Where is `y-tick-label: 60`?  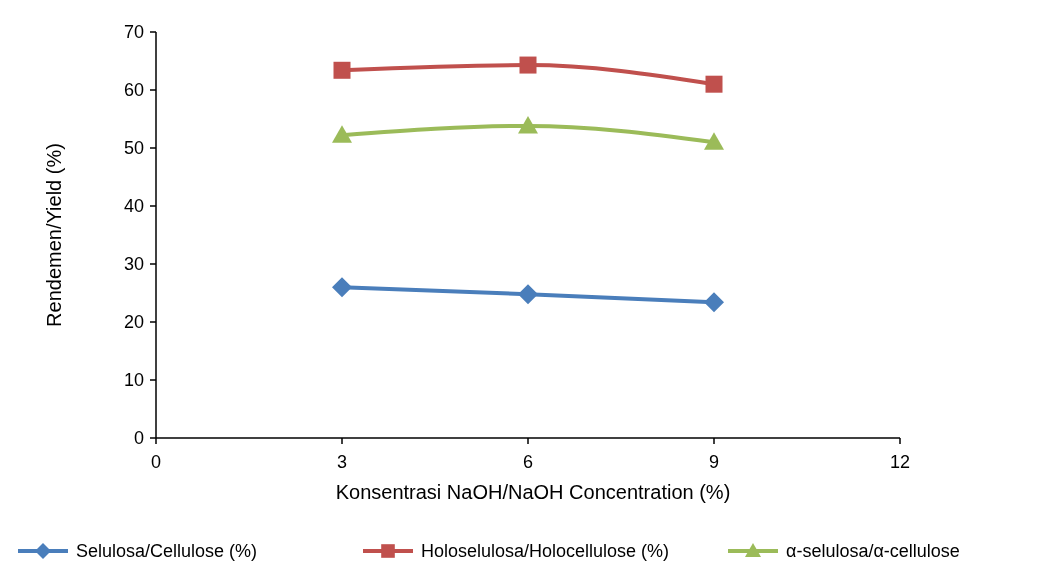 y-tick-label: 60 is located at coordinates (133, 90).